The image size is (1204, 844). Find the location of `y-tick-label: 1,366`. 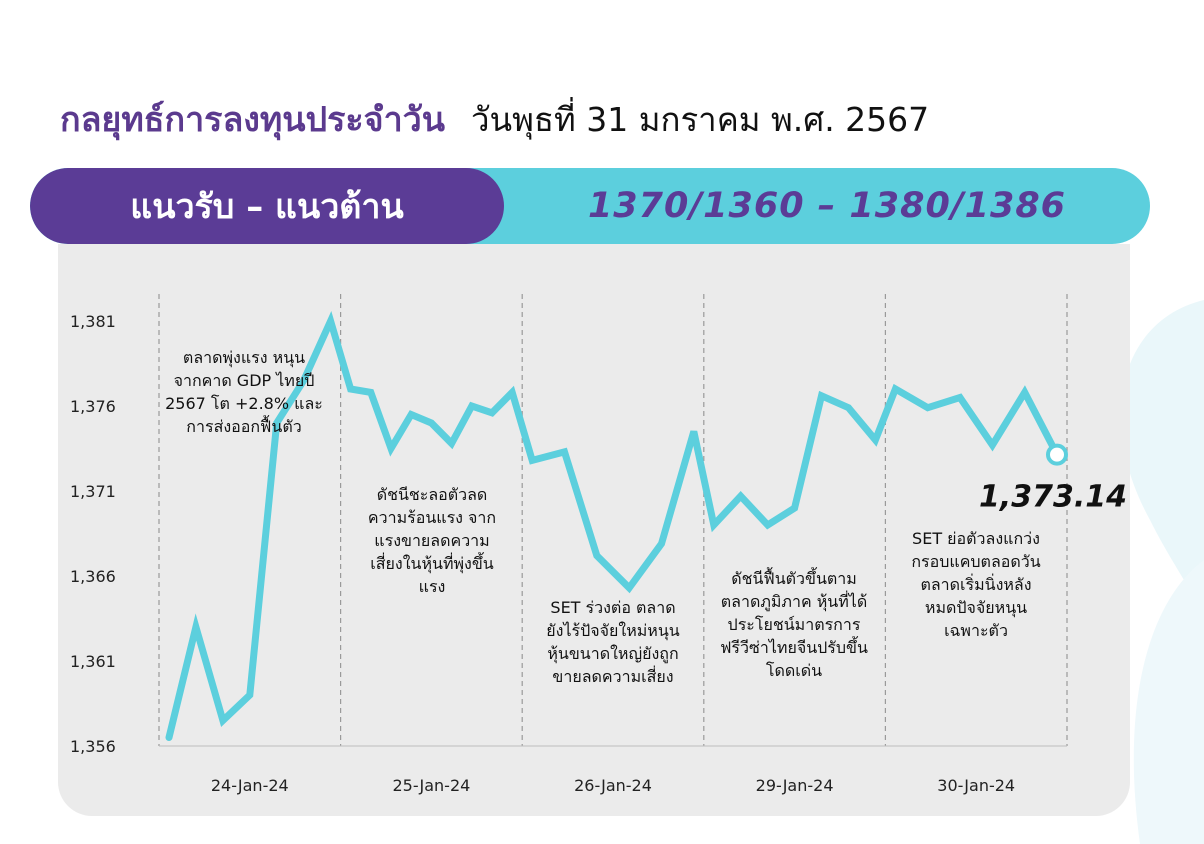

y-tick-label: 1,366 is located at coordinates (93, 576).